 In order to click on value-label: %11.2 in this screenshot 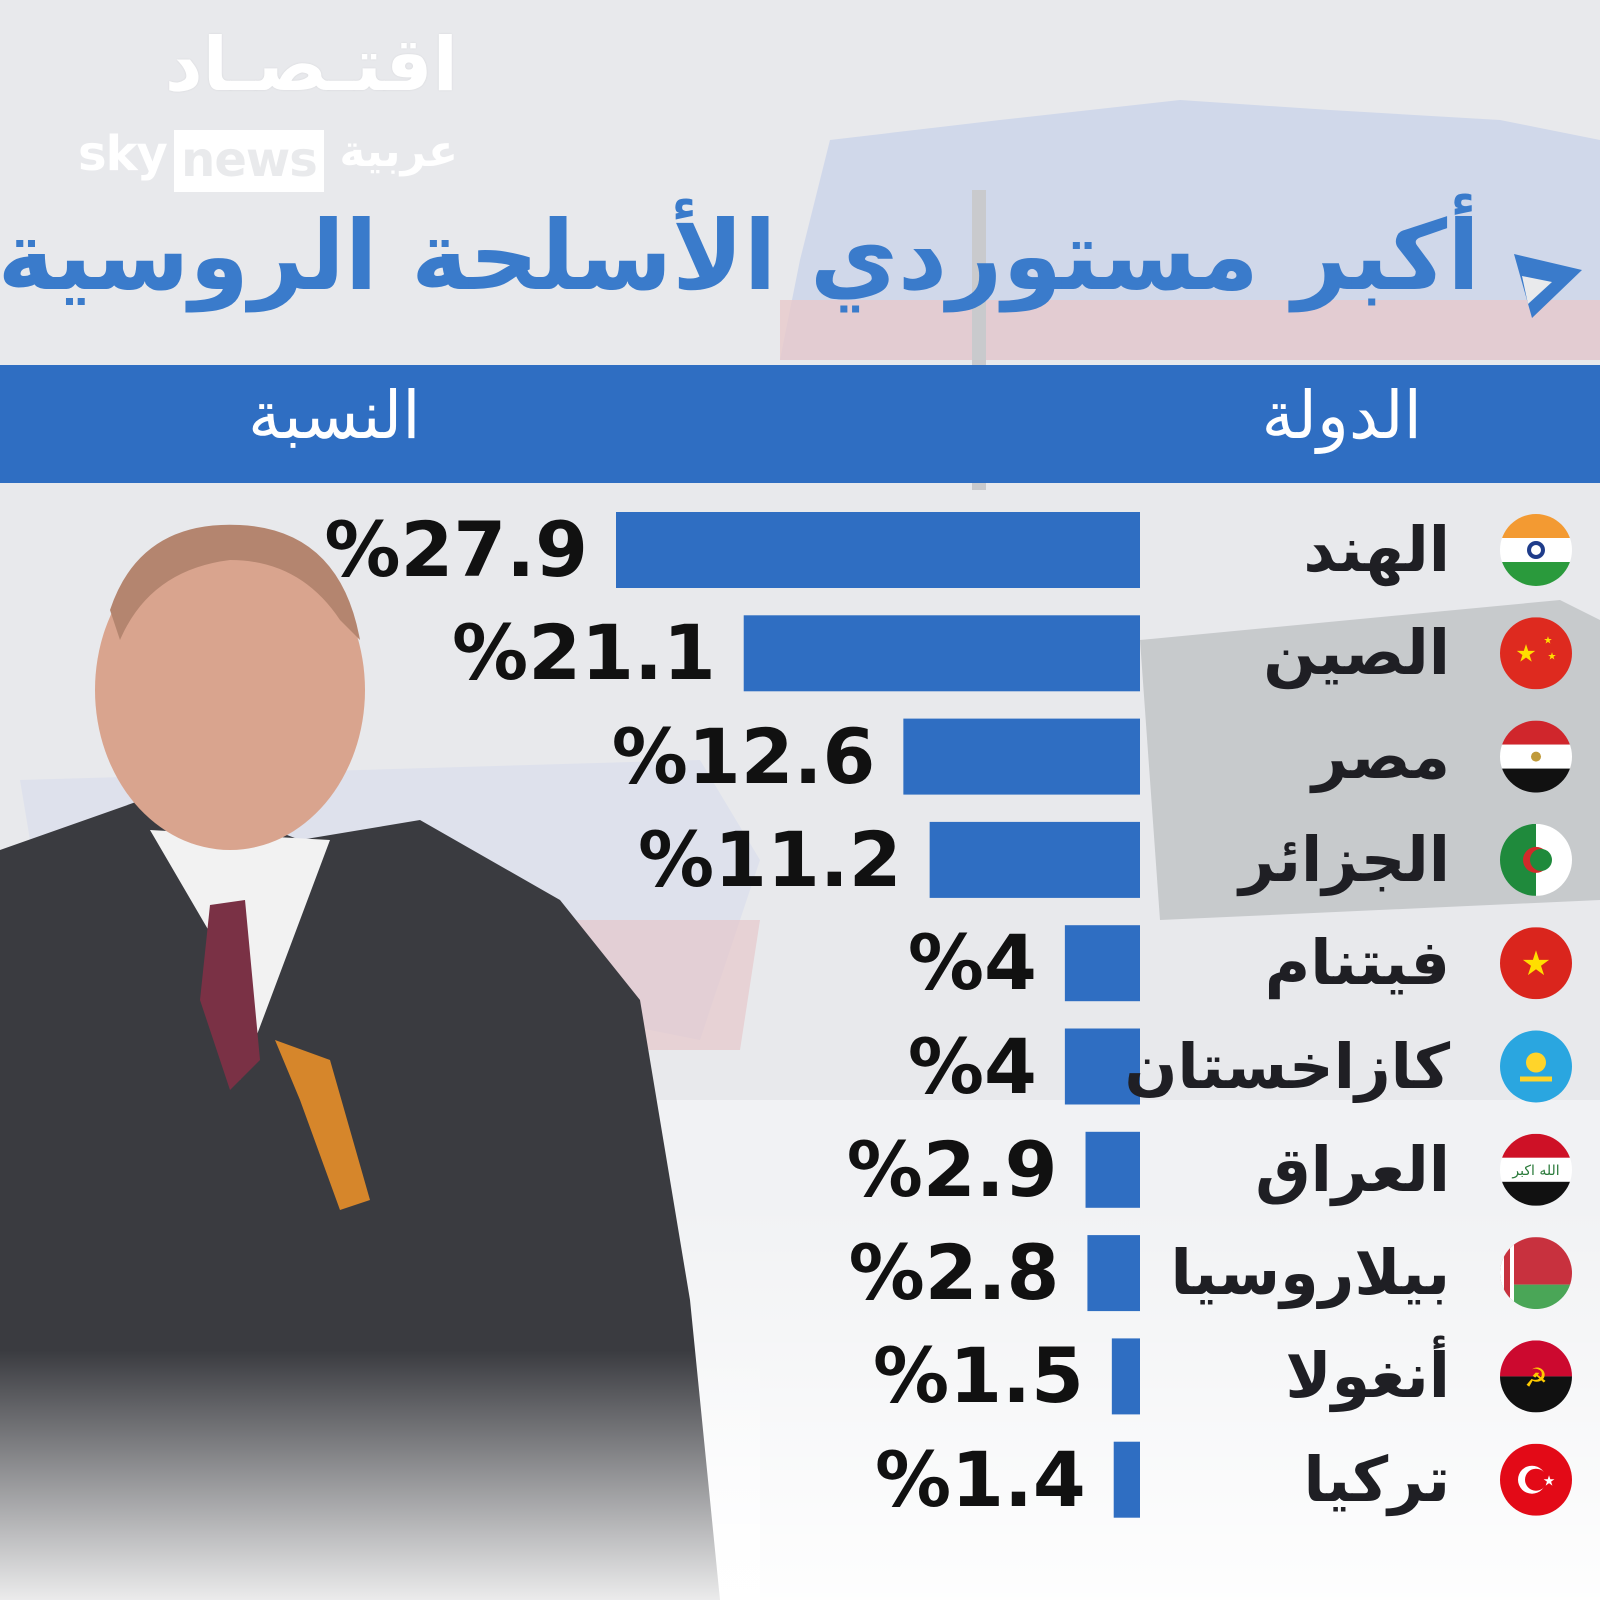, I will do `click(769, 859)`.